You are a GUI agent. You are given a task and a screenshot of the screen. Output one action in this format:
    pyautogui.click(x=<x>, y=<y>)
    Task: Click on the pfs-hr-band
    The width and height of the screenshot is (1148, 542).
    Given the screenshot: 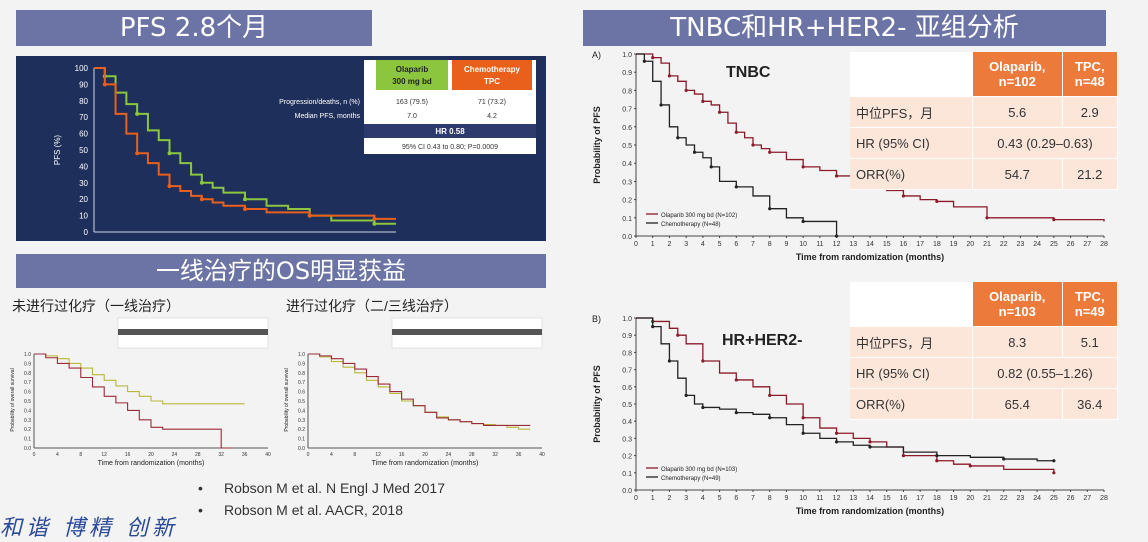 What is the action you would take?
    pyautogui.click(x=450, y=131)
    